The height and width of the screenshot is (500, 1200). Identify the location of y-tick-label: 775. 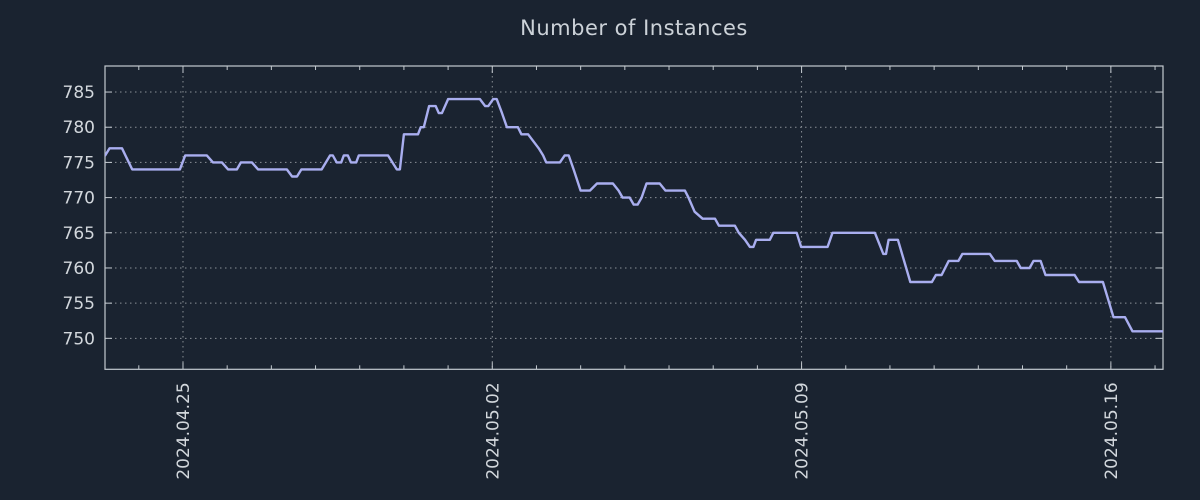
(79, 163).